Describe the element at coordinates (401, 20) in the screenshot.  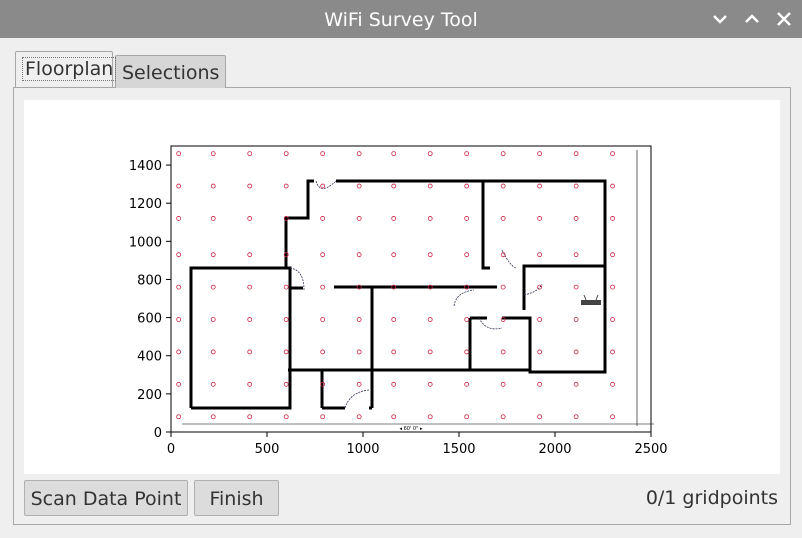
I see `window-title: WiFi Survey Tool` at that location.